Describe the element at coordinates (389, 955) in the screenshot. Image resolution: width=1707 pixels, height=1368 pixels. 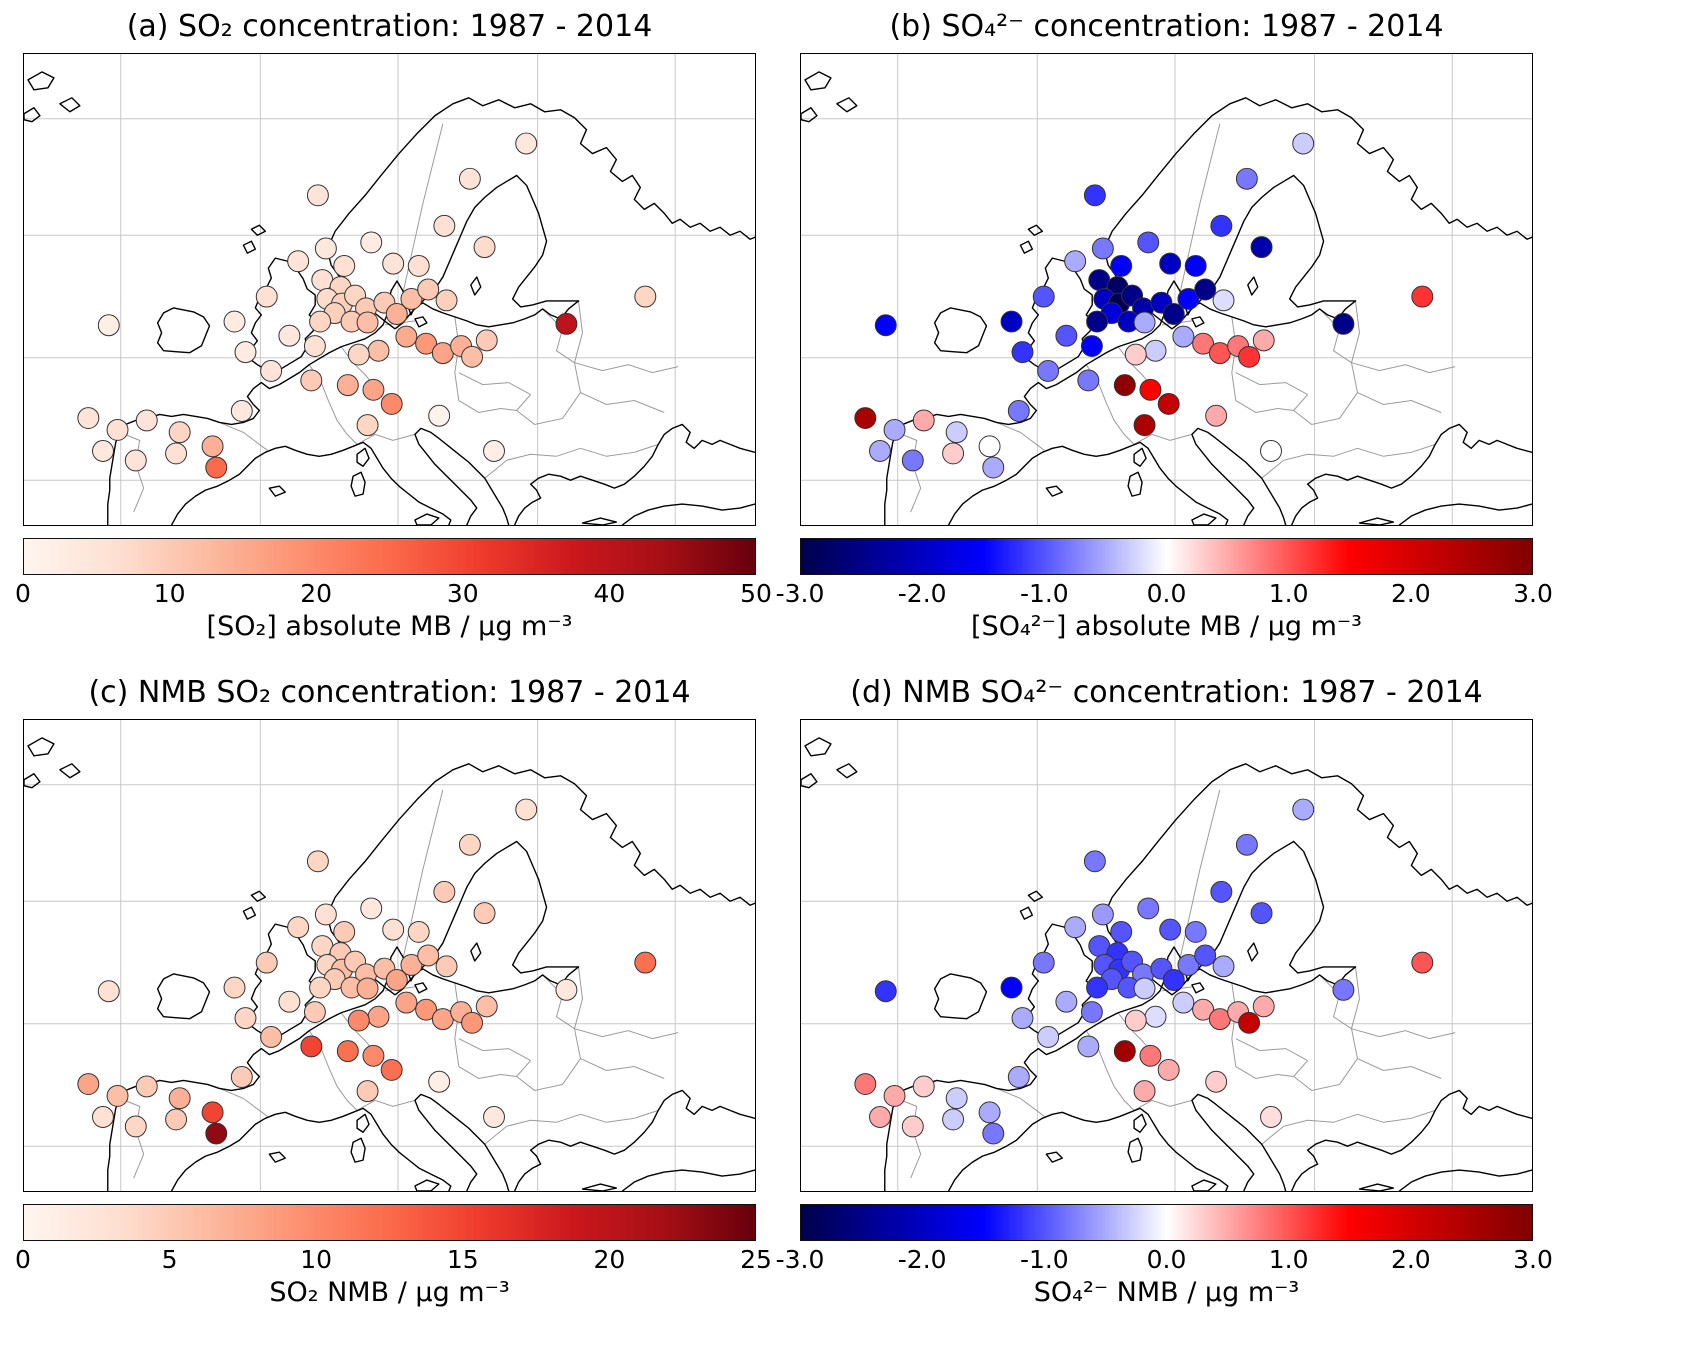
I see `panel-c-map` at that location.